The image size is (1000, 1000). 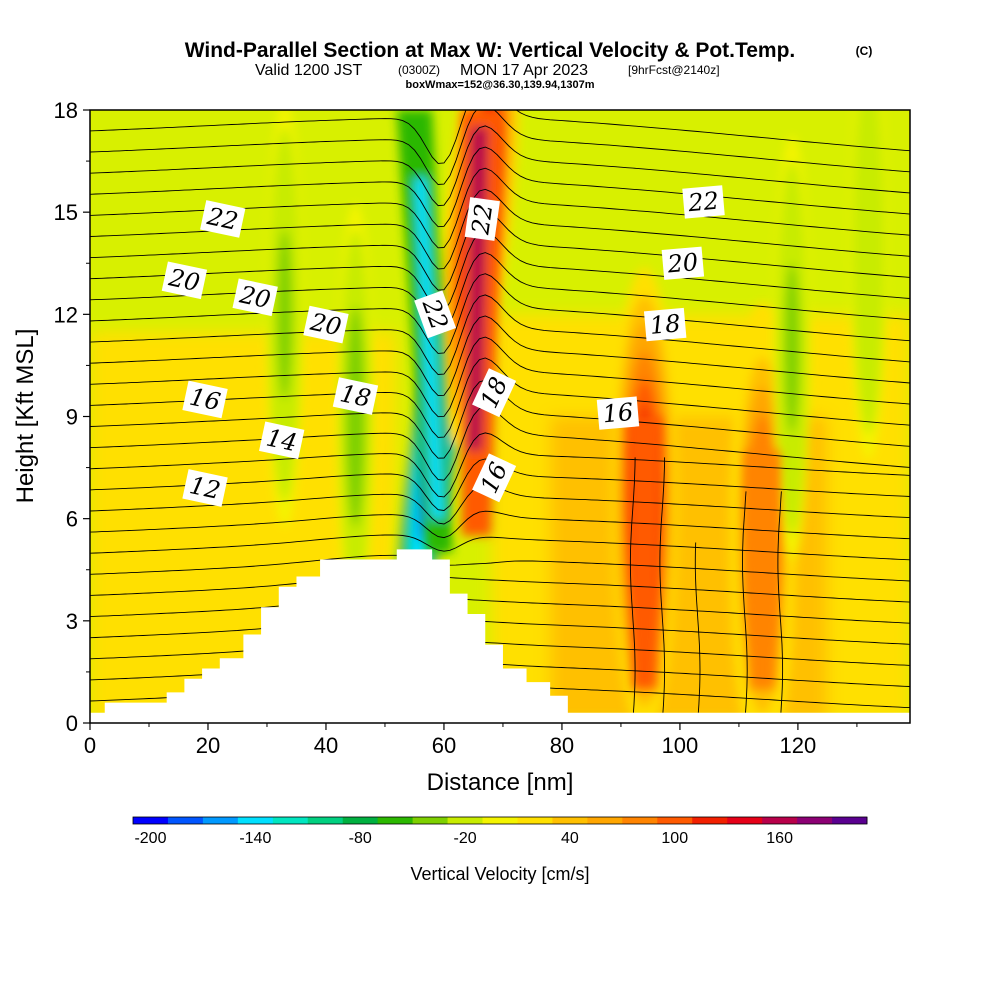 What do you see at coordinates (864, 51) in the screenshot?
I see `copyright-mark: (C)` at bounding box center [864, 51].